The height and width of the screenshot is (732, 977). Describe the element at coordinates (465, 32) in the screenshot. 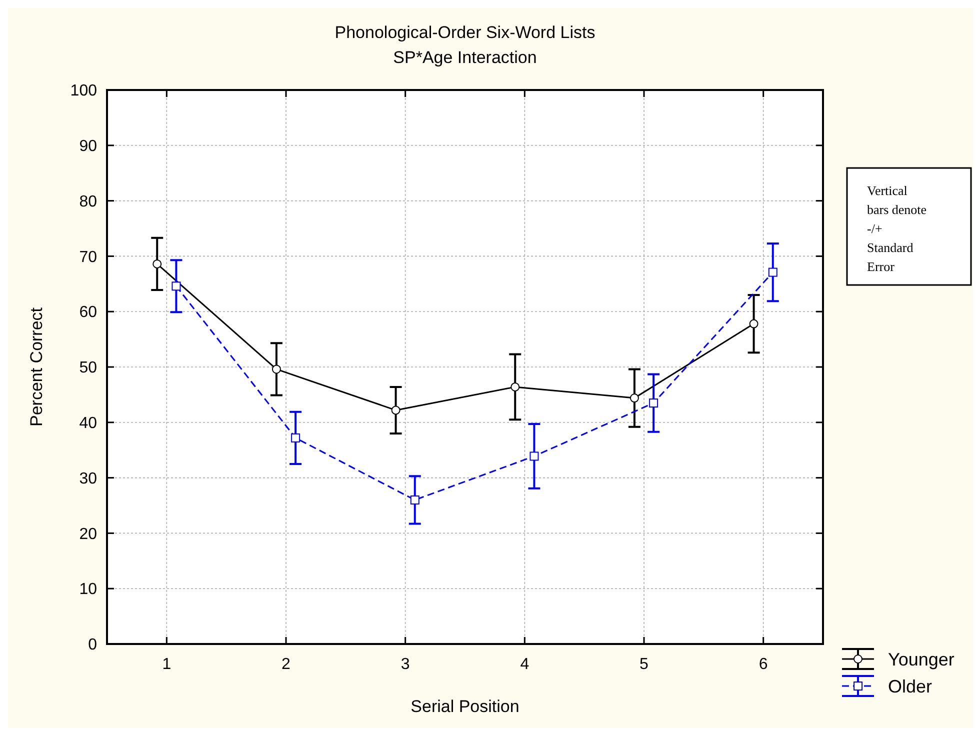

I see `chart-title: Phonological-Order Six-Word Lists` at that location.